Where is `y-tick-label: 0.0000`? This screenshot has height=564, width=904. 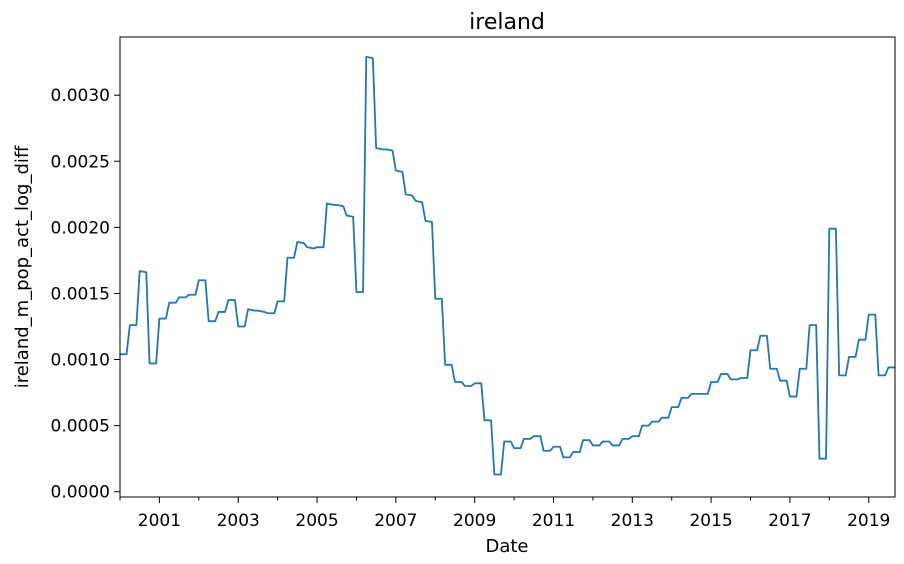 y-tick-label: 0.0000 is located at coordinates (80, 493).